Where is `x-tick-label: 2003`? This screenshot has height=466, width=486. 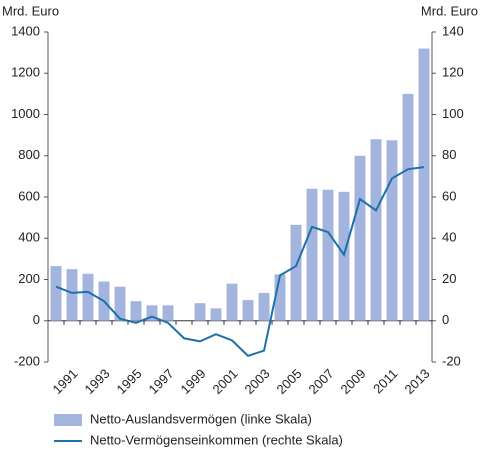
x-tick-label: 2003 is located at coordinates (256, 381).